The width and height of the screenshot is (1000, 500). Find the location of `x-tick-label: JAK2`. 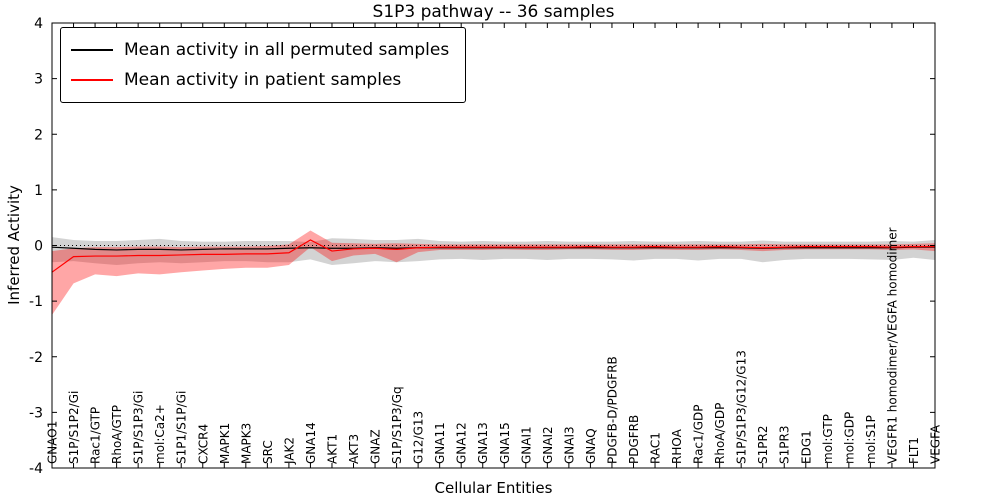

x-tick-label: JAK2 is located at coordinates (289, 451).